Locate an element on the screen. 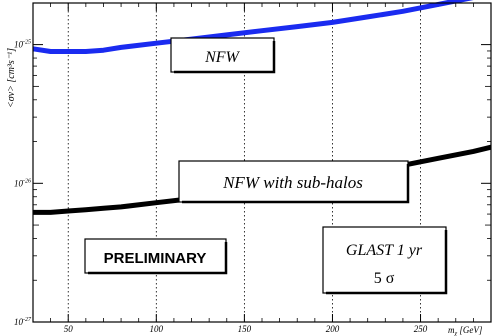 The height and width of the screenshot is (336, 495). nfw-series-line is located at coordinates (253, 27).